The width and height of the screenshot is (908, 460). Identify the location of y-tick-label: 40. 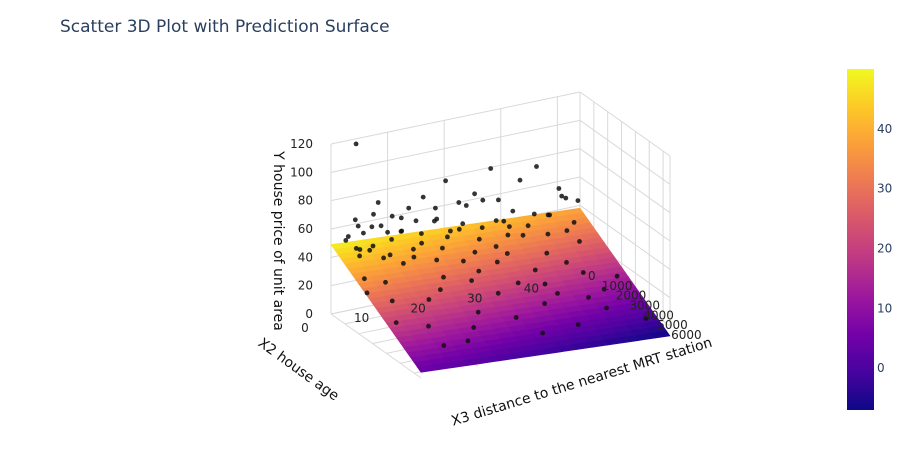
(531, 289).